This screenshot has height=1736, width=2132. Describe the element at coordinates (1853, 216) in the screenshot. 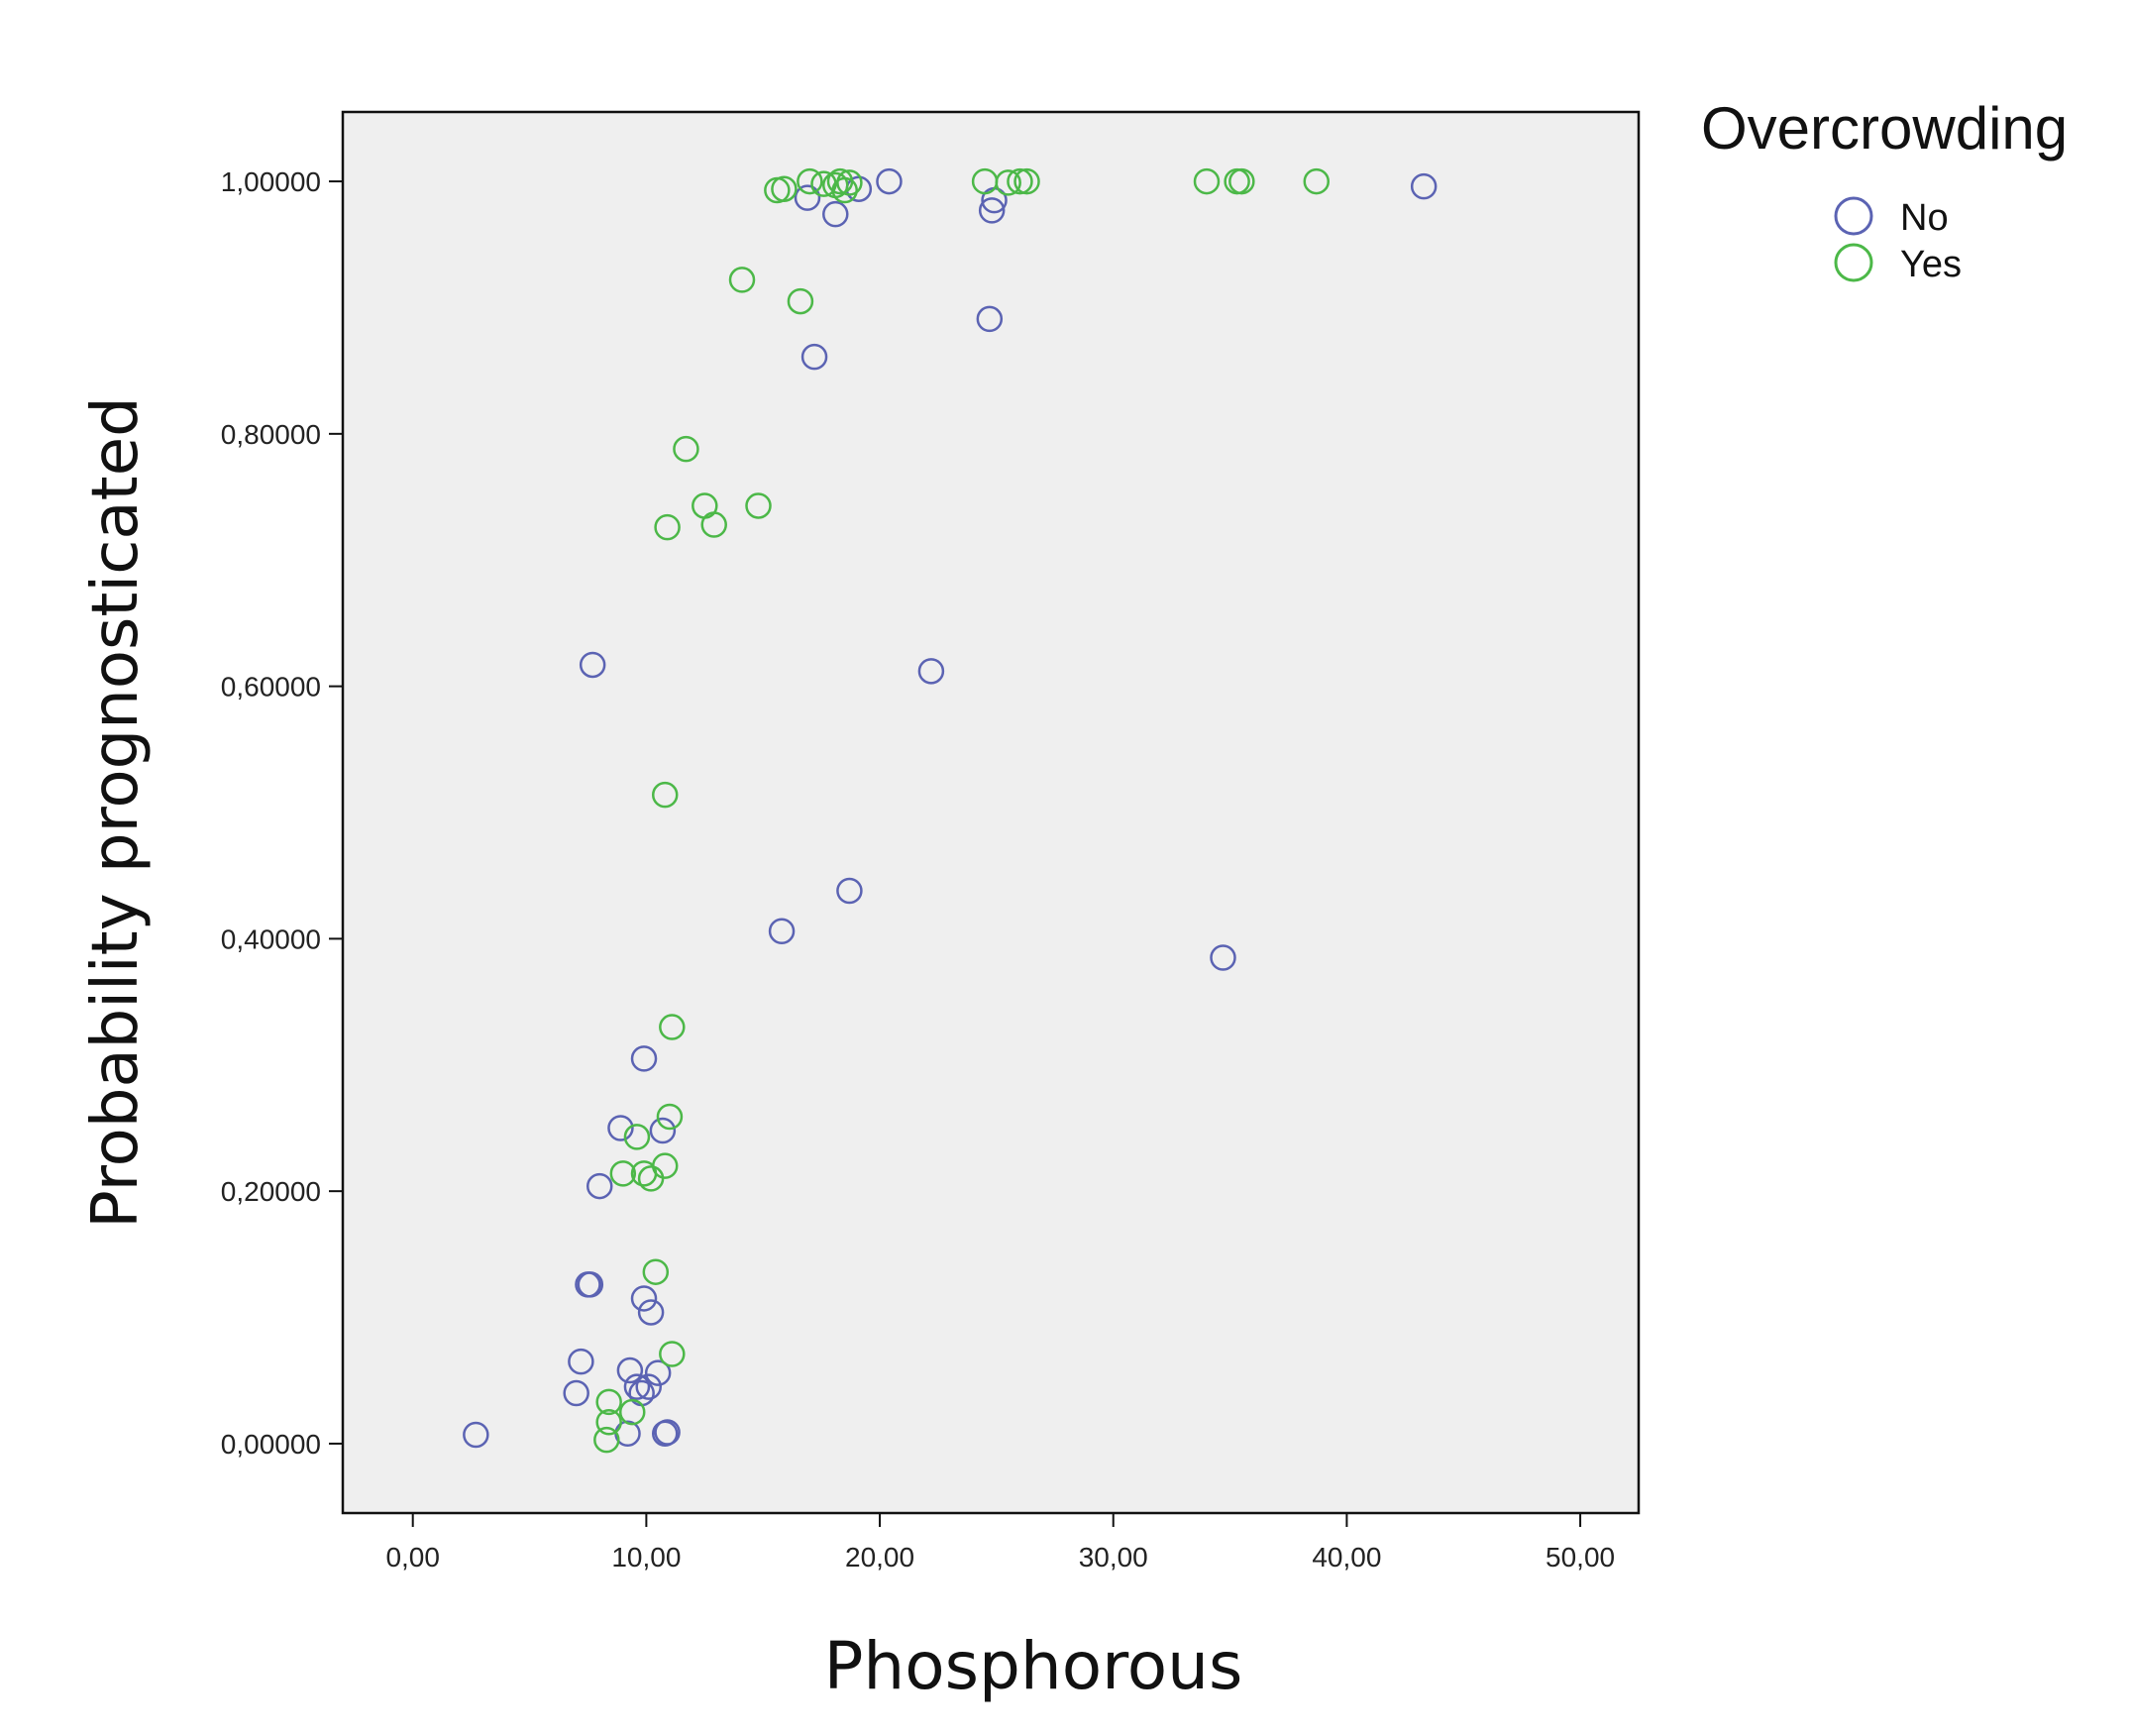

I see `legend-marker-no` at that location.